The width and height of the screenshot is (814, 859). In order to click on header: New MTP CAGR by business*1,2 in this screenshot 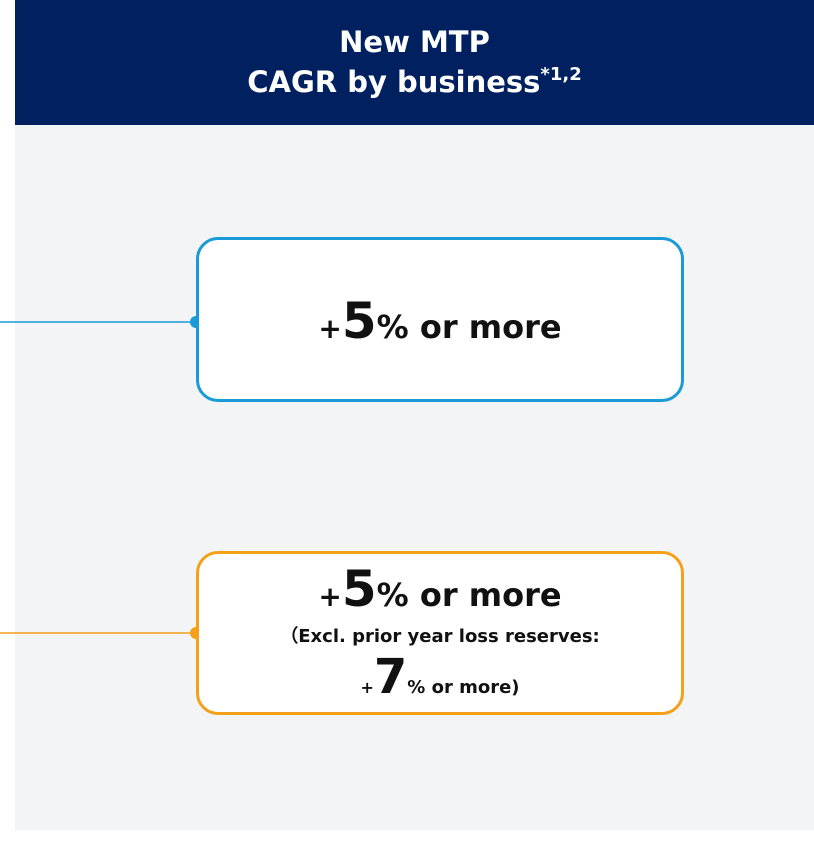, I will do `click(414, 62)`.